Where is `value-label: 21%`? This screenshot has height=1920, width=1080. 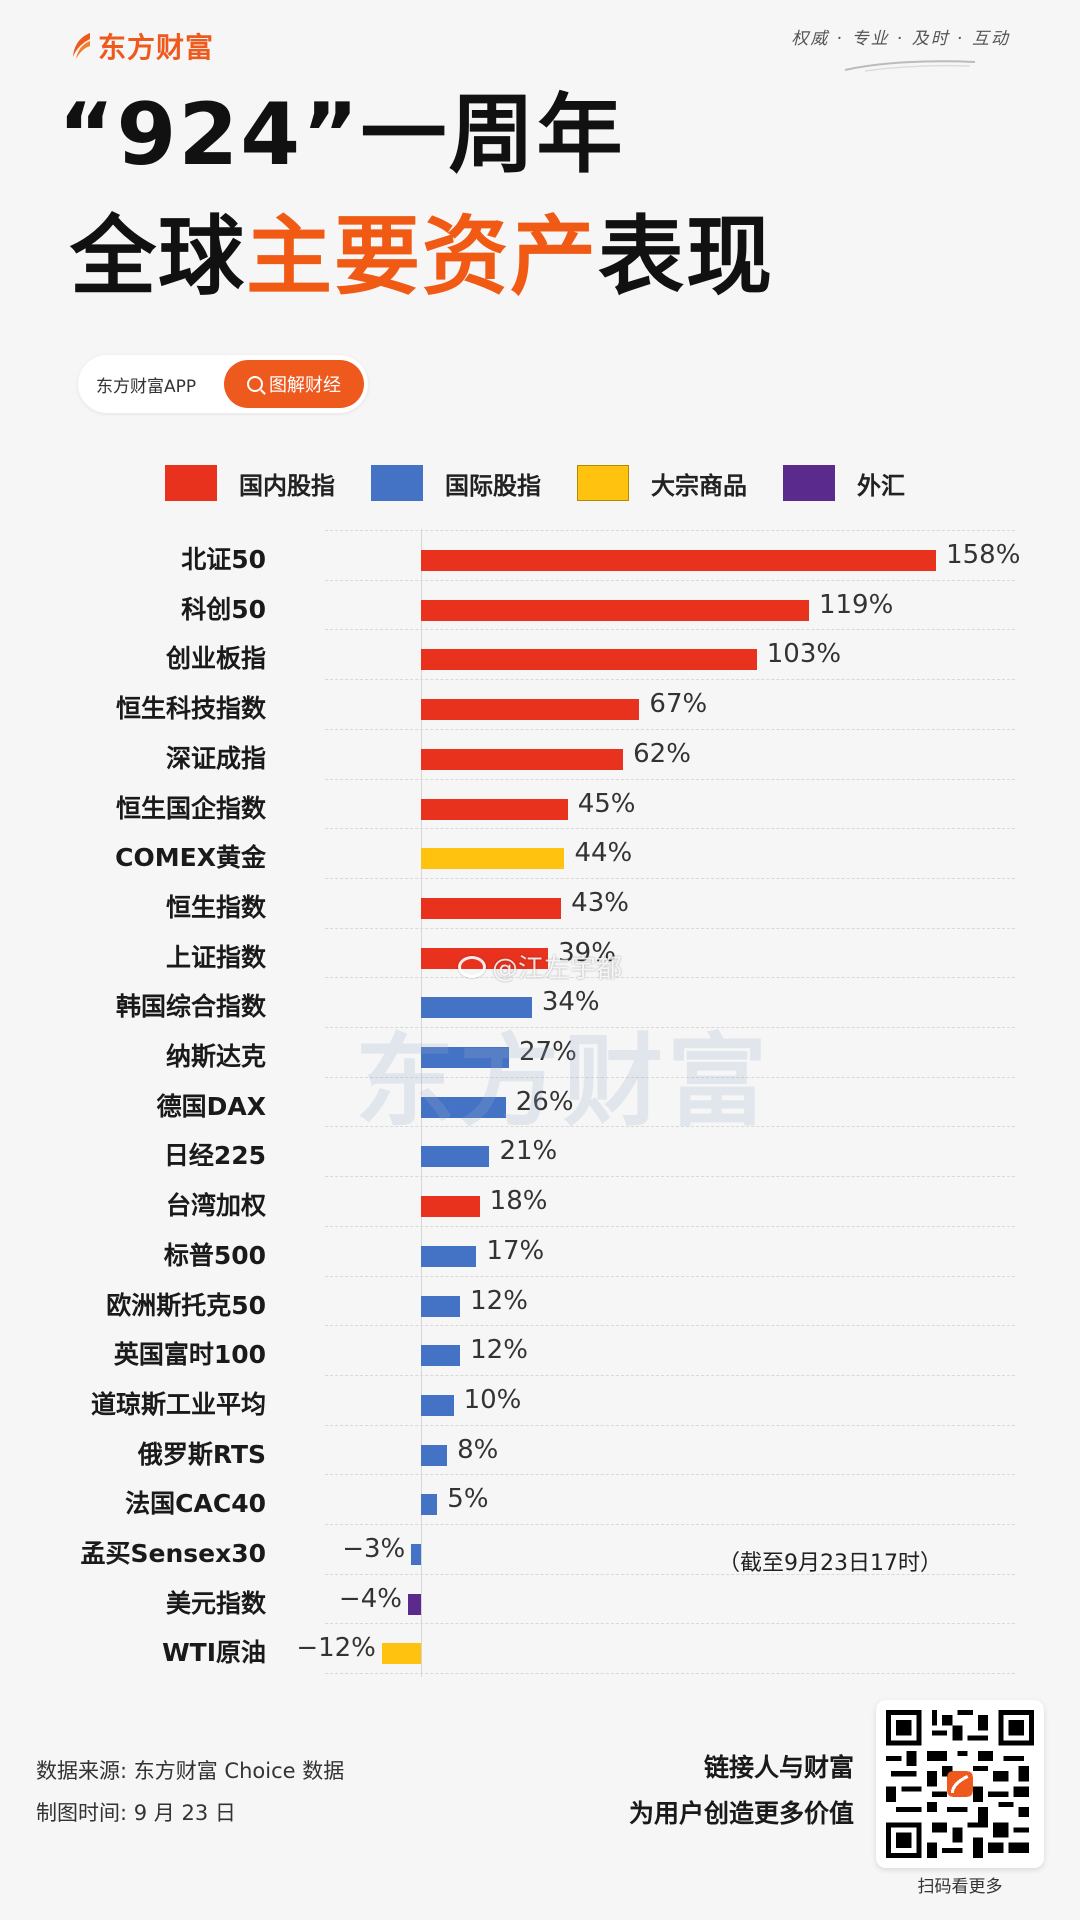
value-label: 21% is located at coordinates (528, 1151).